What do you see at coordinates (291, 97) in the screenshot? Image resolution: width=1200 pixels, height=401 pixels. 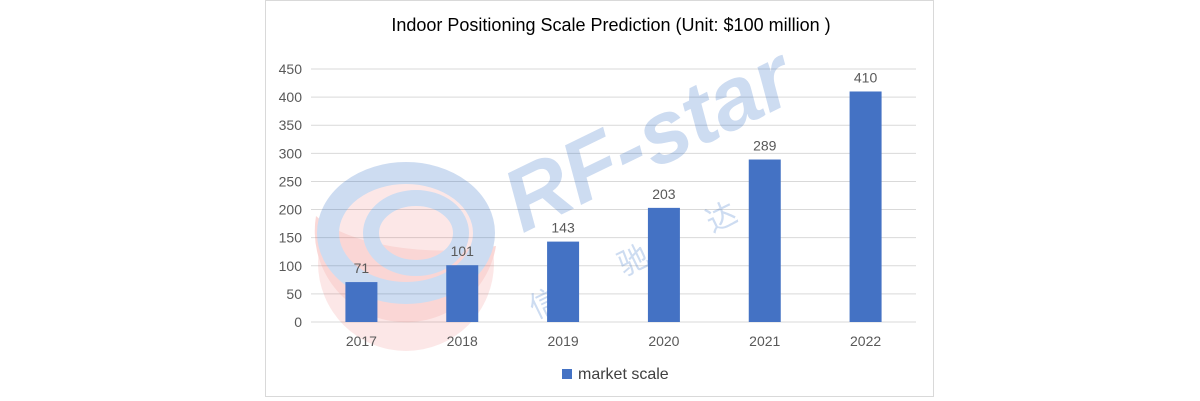 I see `y-tick-label: 400` at bounding box center [291, 97].